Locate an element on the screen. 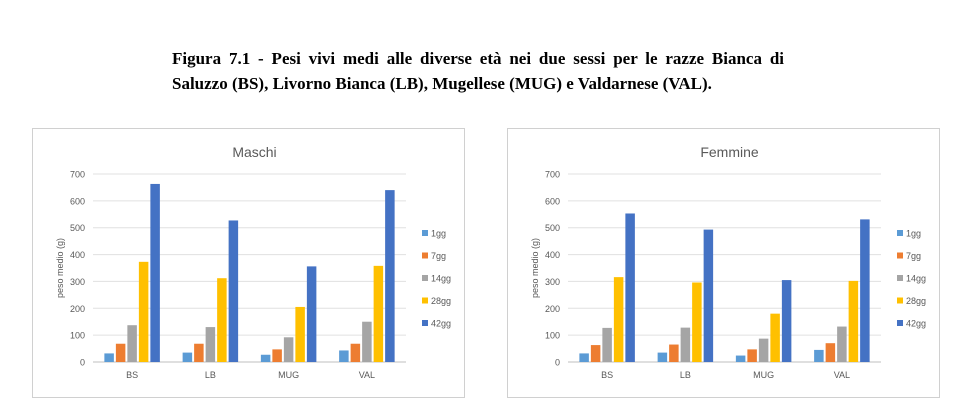  chart-femmine-bar-42gg-mug is located at coordinates (786, 321).